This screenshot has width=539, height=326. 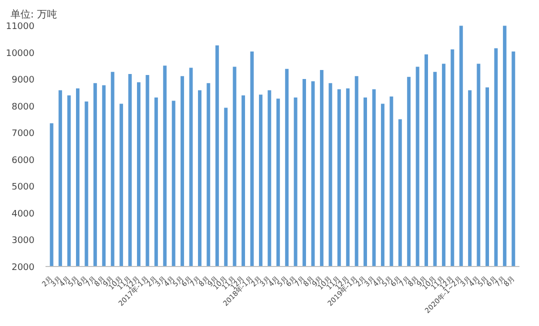 I want to click on y-tick-label: 7000, so click(x=23, y=134).